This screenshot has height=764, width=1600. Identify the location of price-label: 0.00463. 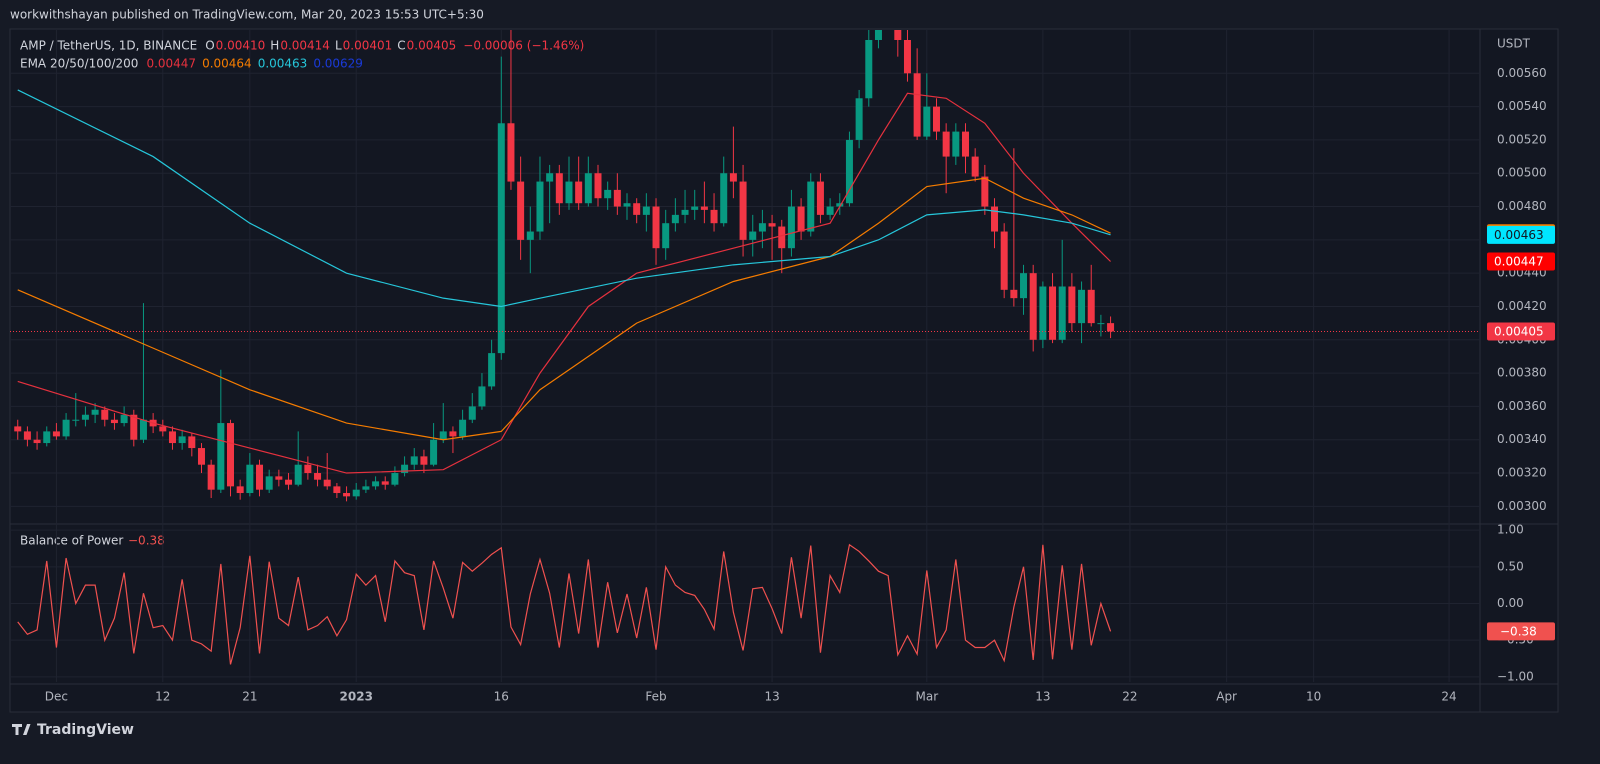
(1519, 235).